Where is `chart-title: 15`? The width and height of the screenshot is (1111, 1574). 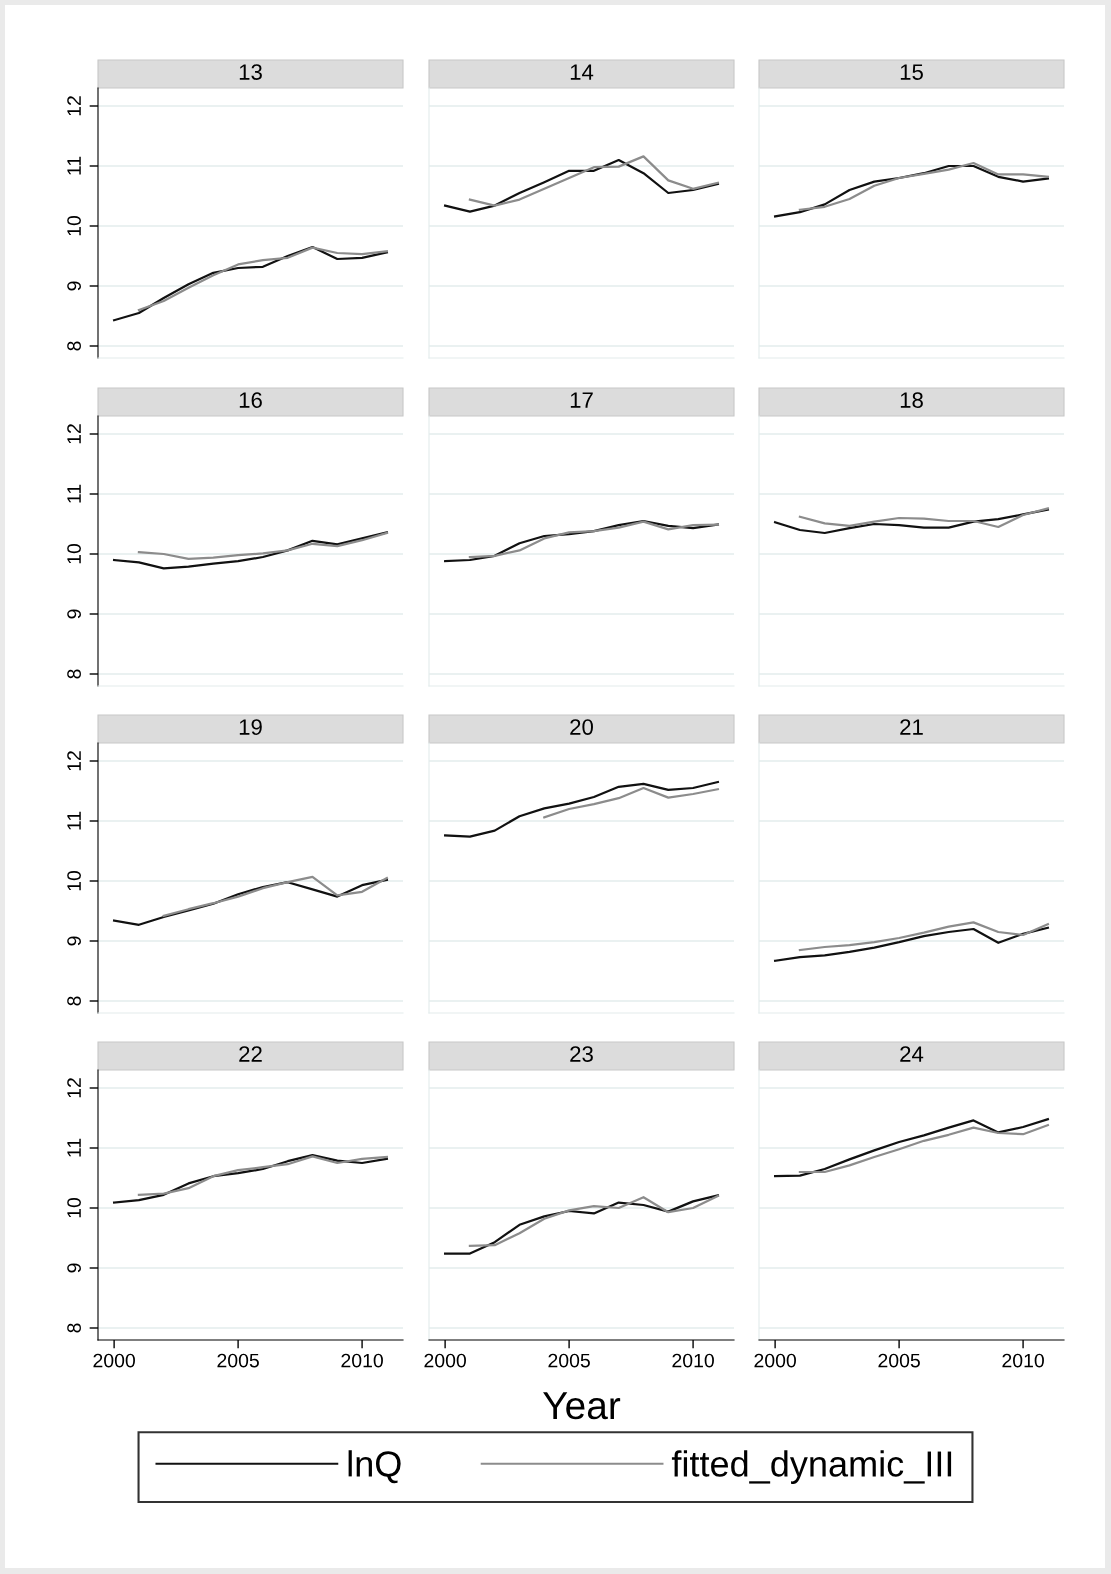 chart-title: 15 is located at coordinates (911, 72).